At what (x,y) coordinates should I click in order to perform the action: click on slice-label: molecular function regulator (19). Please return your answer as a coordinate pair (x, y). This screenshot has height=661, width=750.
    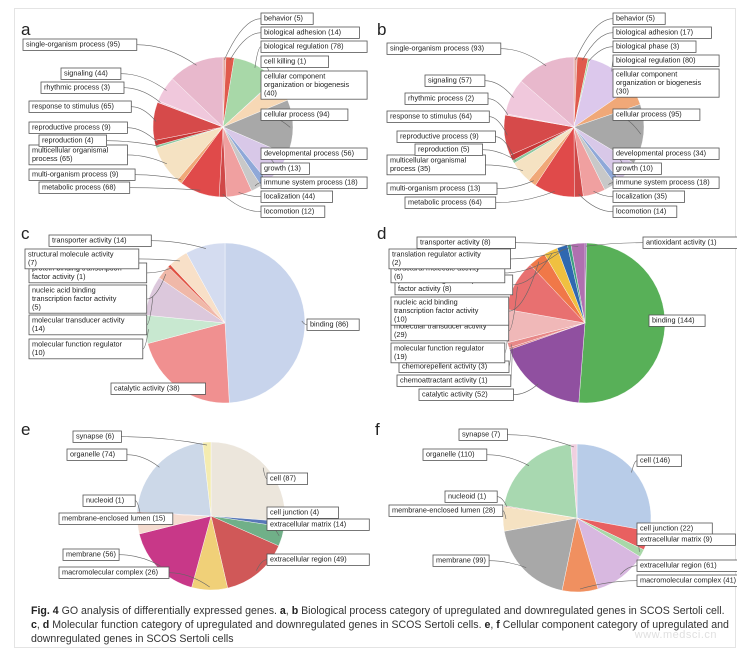
    Looking at the image, I should click on (439, 352).